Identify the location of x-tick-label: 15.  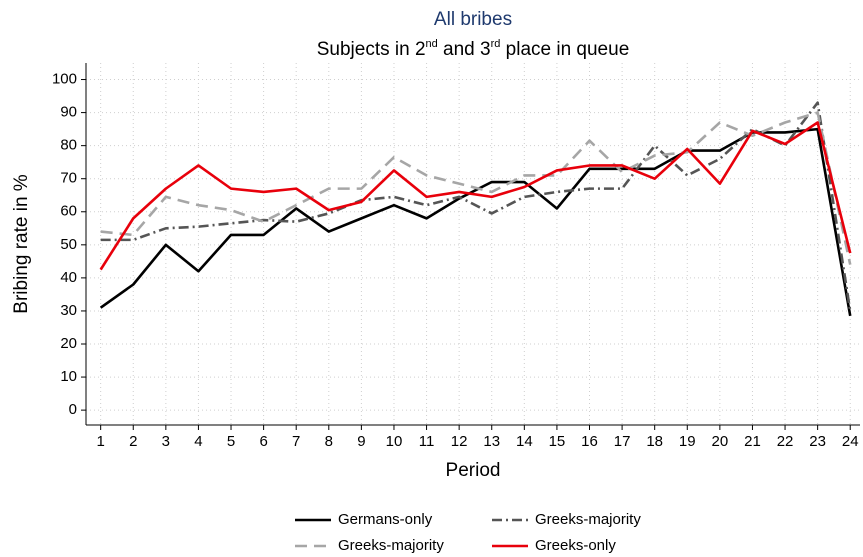
(557, 441).